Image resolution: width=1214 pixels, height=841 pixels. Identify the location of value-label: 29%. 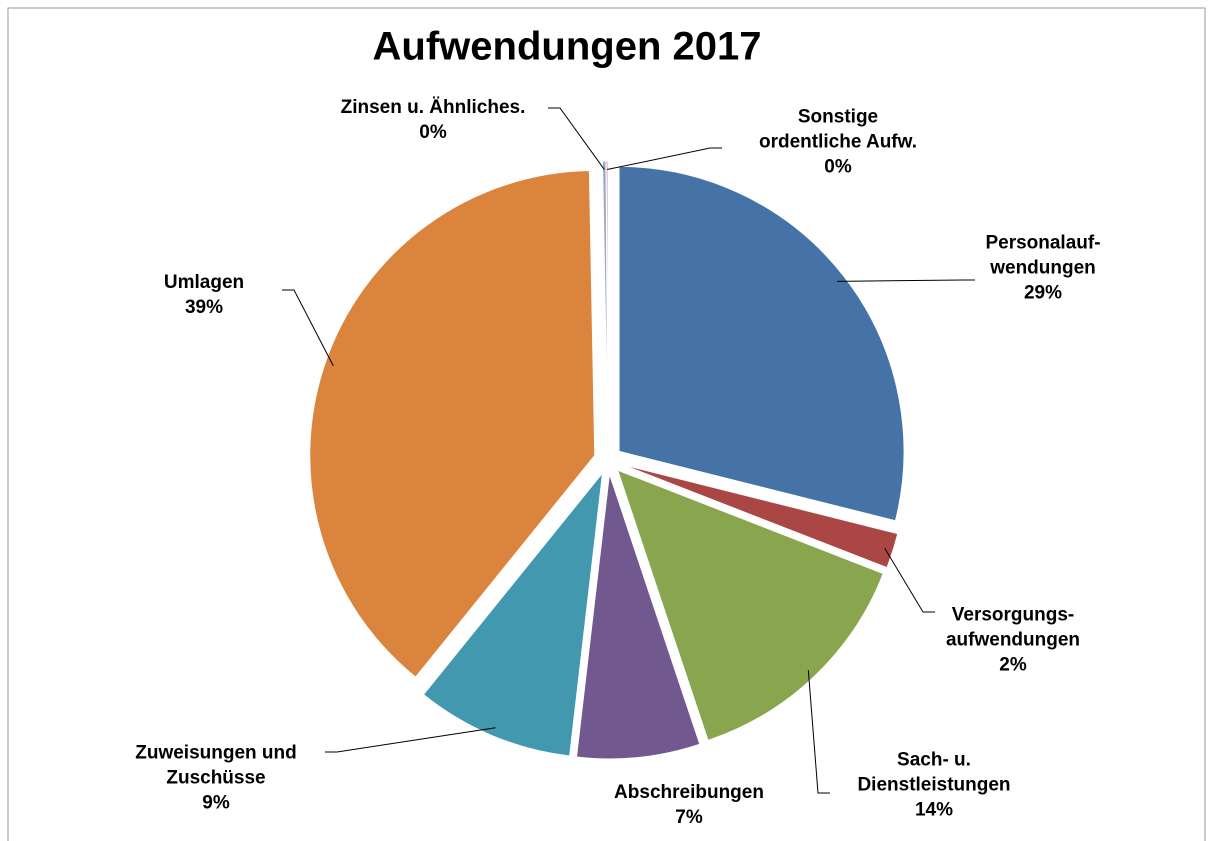
(1043, 293).